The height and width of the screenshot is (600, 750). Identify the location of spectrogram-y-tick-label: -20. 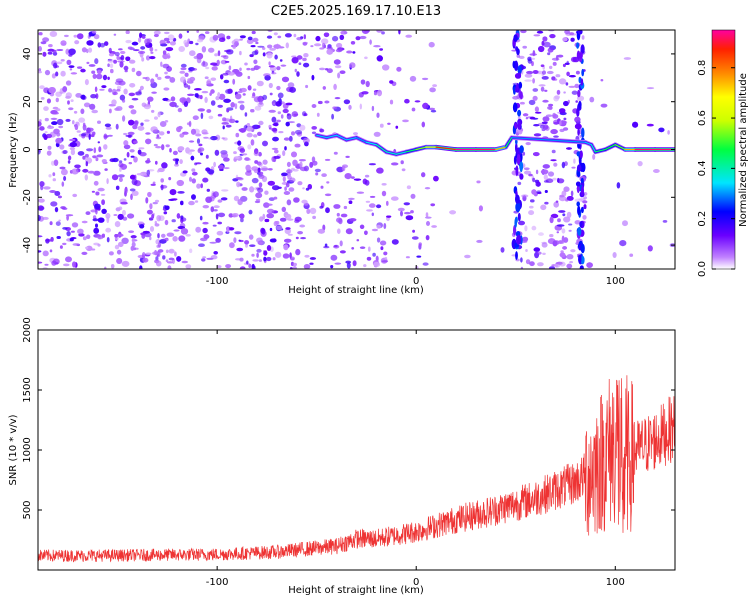
(27, 197).